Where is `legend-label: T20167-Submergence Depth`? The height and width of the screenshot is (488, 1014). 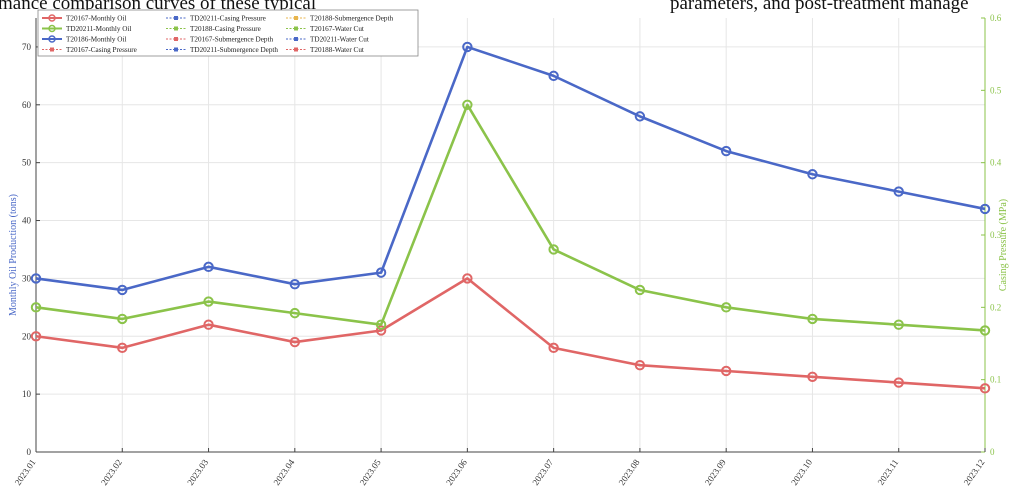 legend-label: T20167-Submergence Depth is located at coordinates (232, 40).